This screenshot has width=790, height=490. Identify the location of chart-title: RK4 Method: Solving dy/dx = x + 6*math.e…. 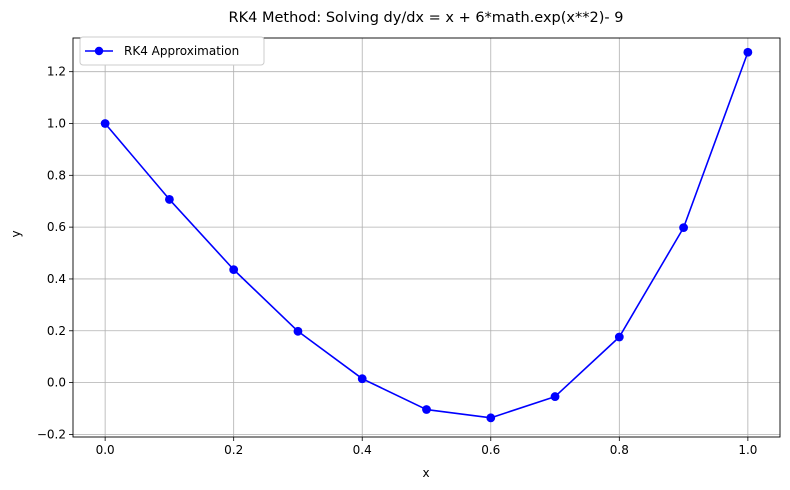
(426, 18).